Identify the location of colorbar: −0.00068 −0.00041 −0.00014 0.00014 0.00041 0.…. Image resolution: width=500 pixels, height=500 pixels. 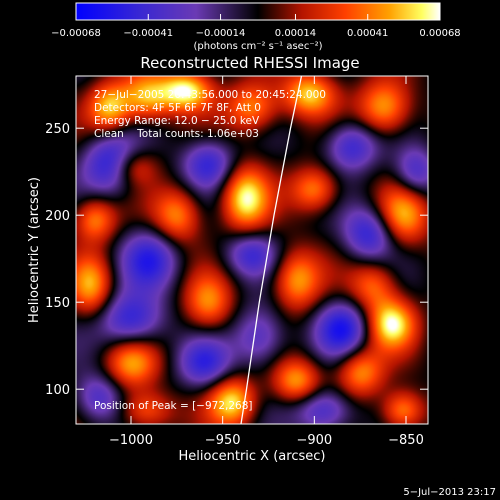
(256, 27).